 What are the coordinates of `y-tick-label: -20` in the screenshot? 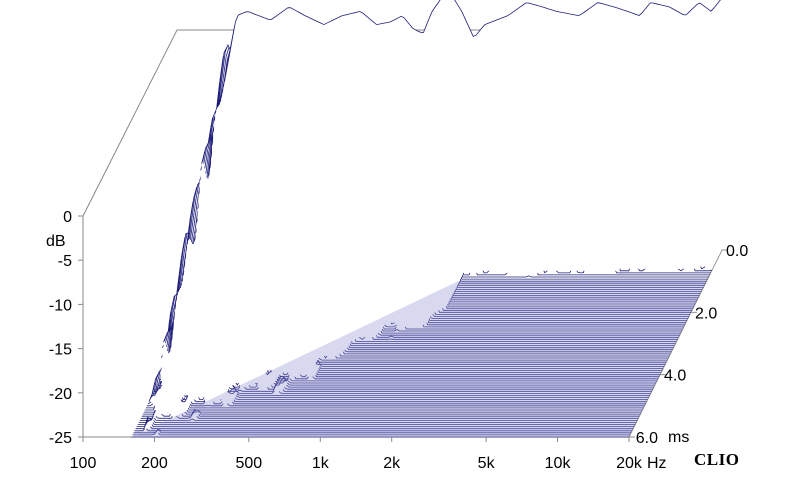 It's located at (60, 394).